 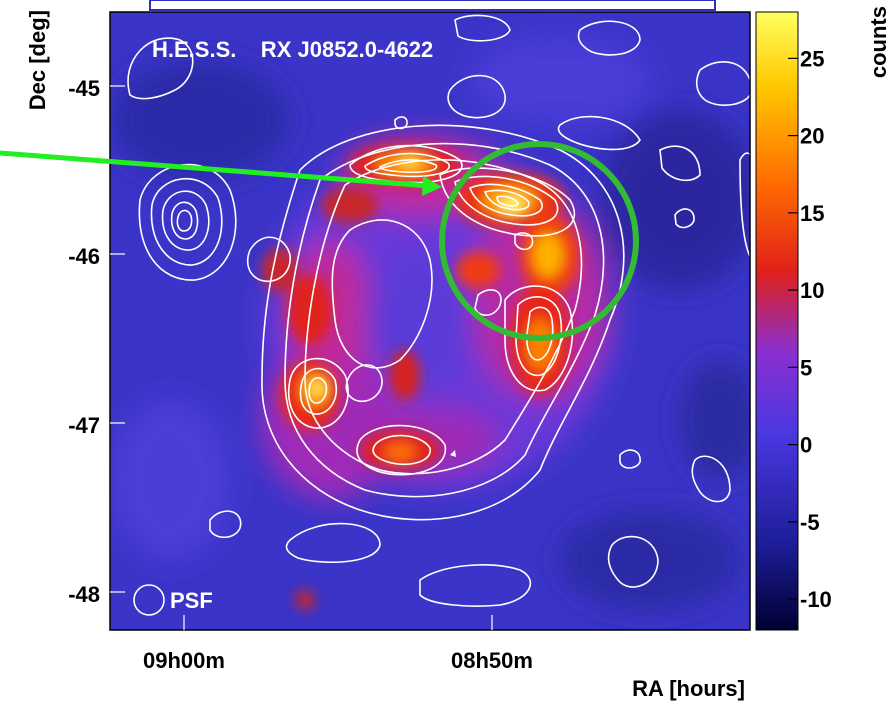 What do you see at coordinates (812, 290) in the screenshot?
I see `colorbar-tick-label: 10` at bounding box center [812, 290].